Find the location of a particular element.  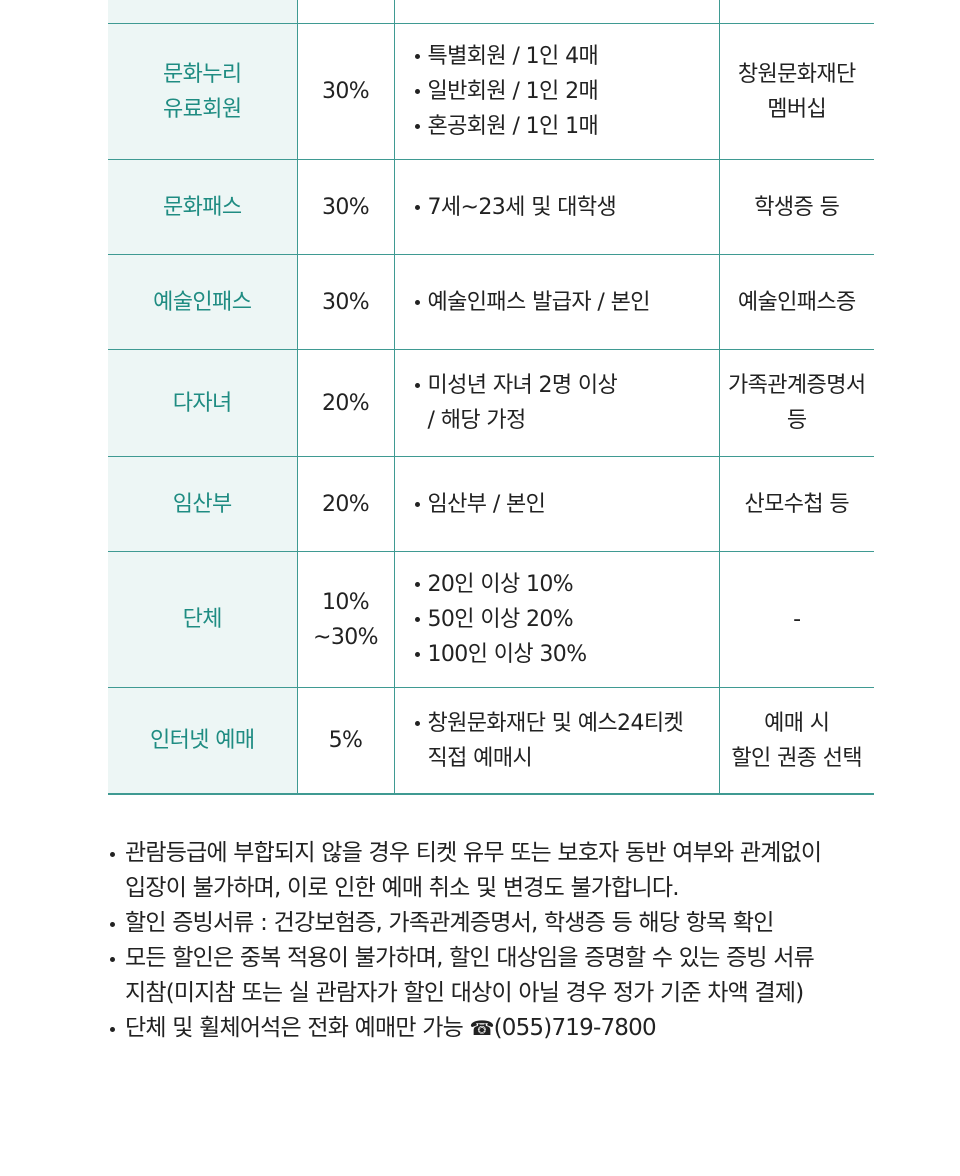

proof-document-cell: 예술인패스증 is located at coordinates (796, 302).